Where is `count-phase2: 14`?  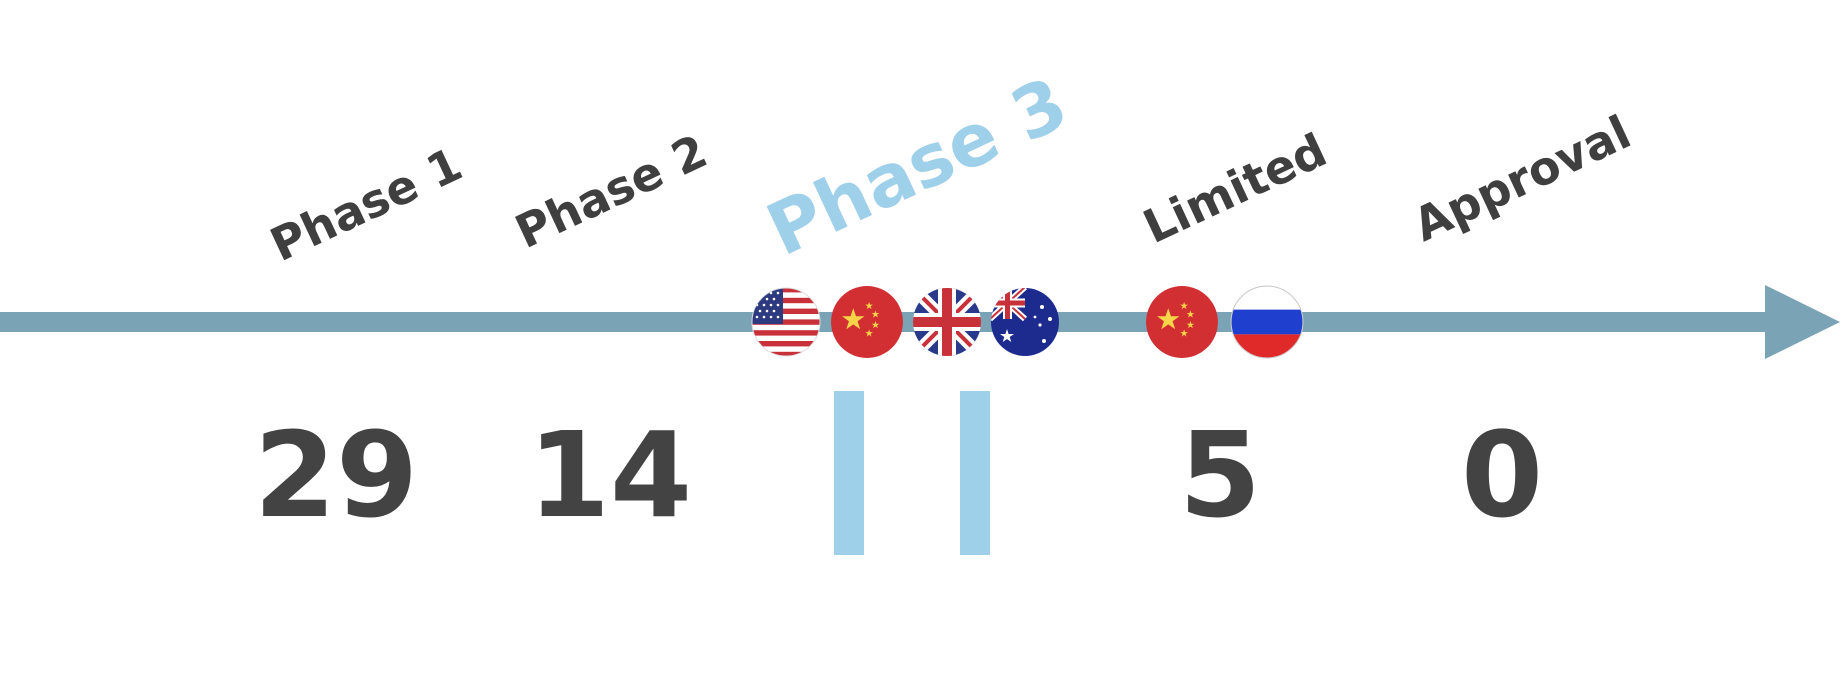
count-phase2: 14 is located at coordinates (610, 475).